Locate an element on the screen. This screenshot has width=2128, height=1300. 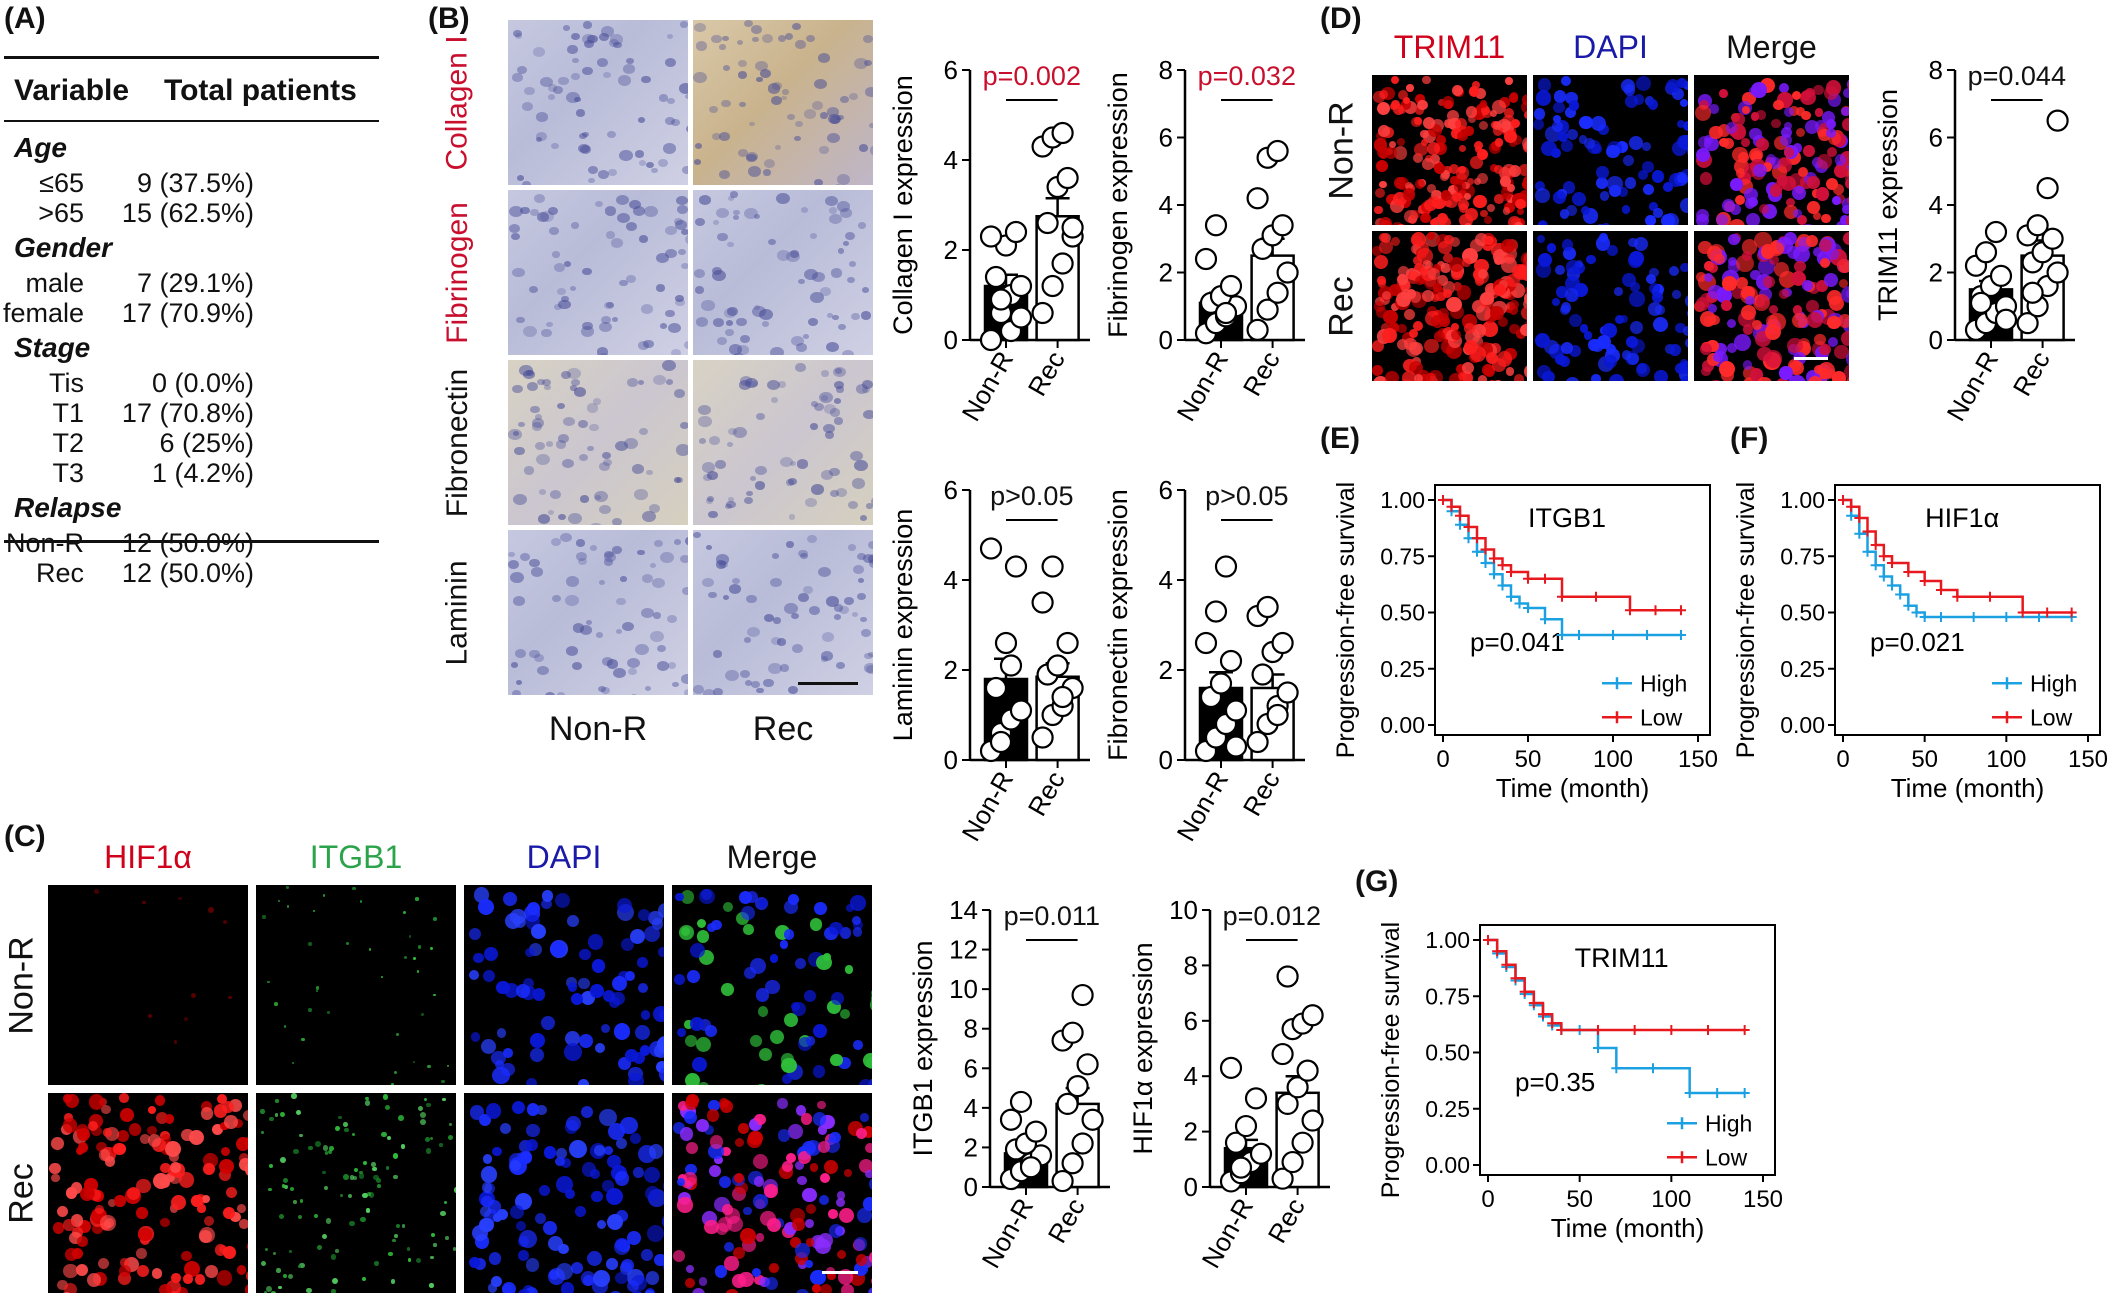
table-row-label: T2 is located at coordinates (68, 443).